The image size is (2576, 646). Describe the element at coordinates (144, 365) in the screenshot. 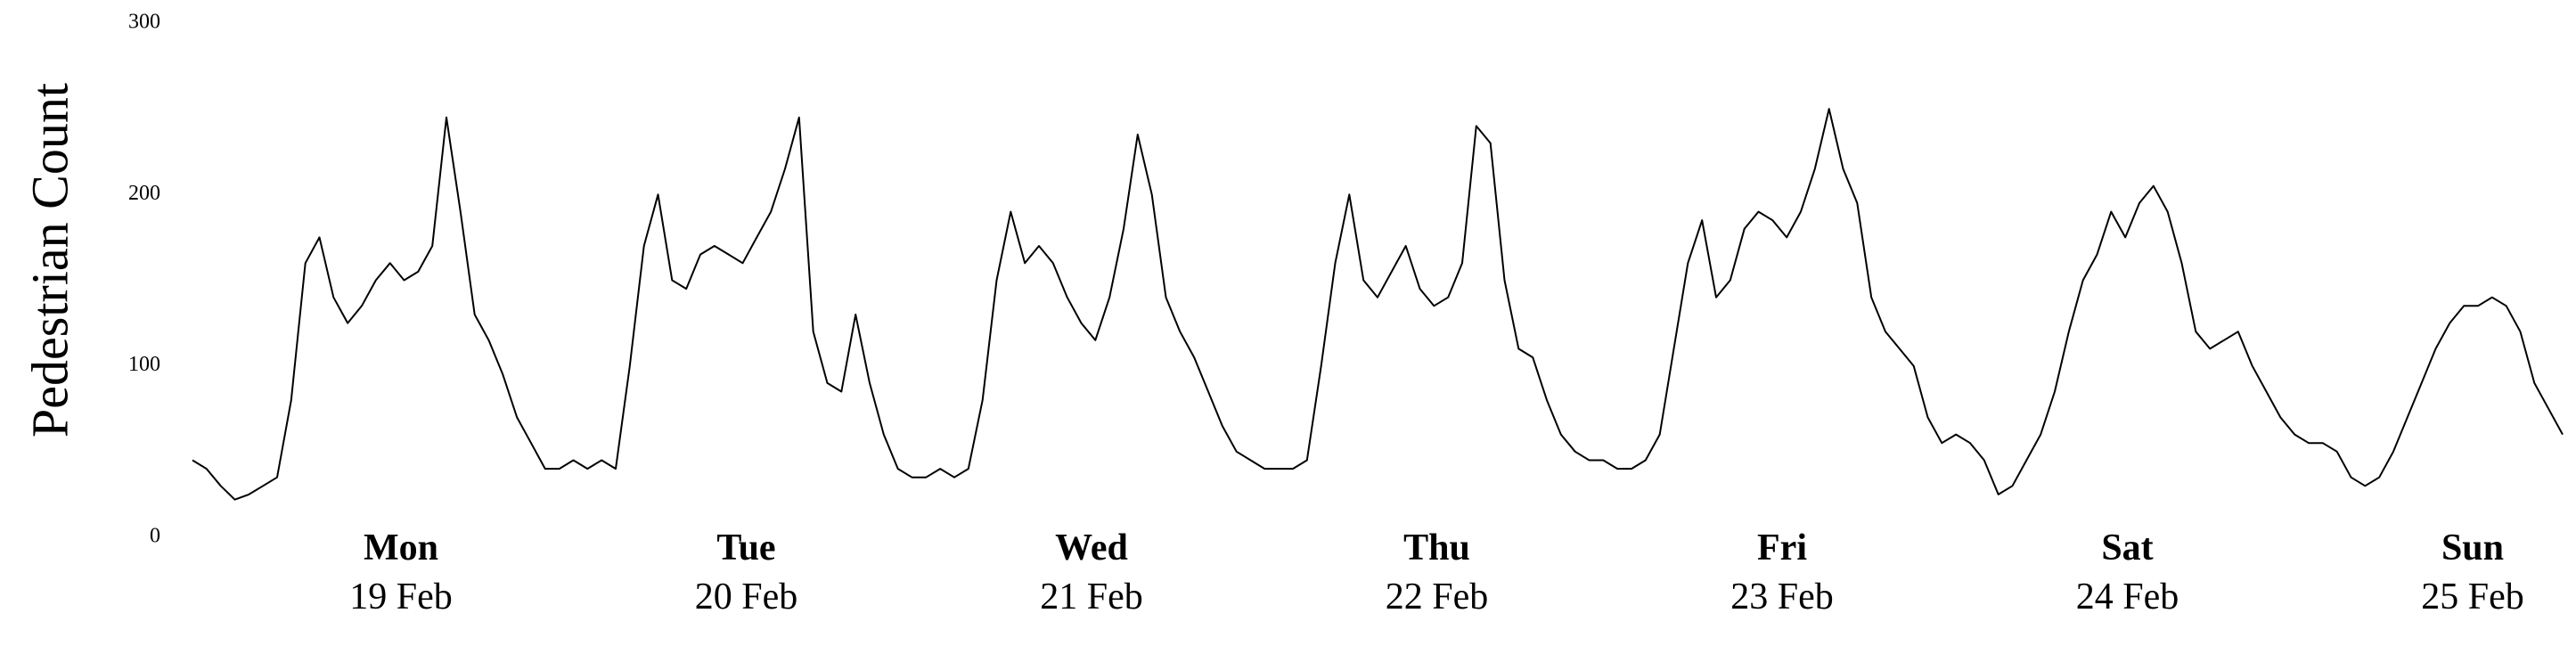

I see `y-tick-label: 100` at that location.